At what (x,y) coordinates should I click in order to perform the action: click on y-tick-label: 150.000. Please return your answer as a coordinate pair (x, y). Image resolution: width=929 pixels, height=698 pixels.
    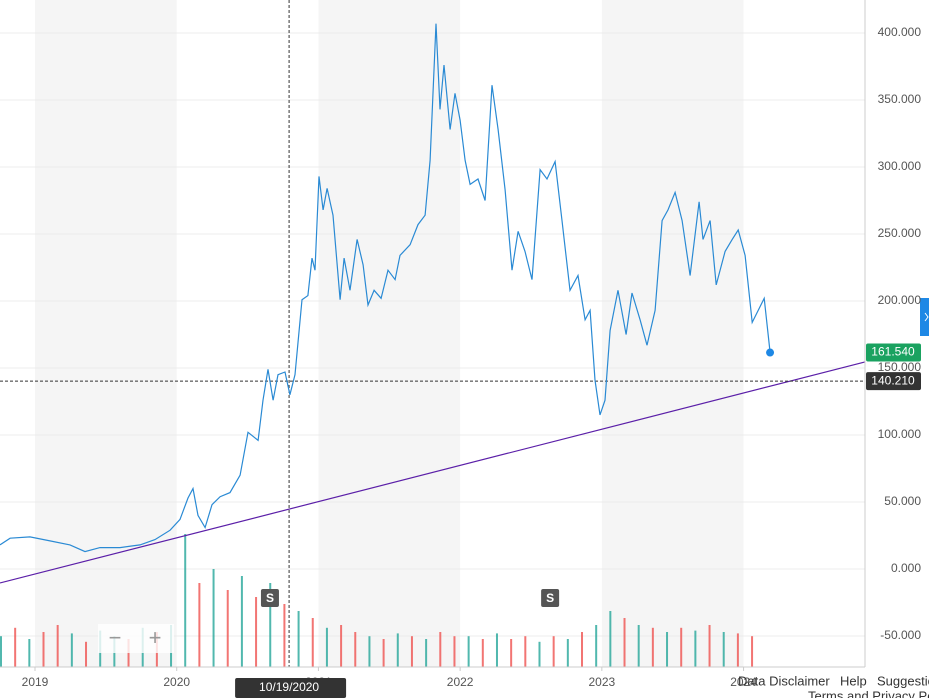
    Looking at the image, I should click on (900, 367).